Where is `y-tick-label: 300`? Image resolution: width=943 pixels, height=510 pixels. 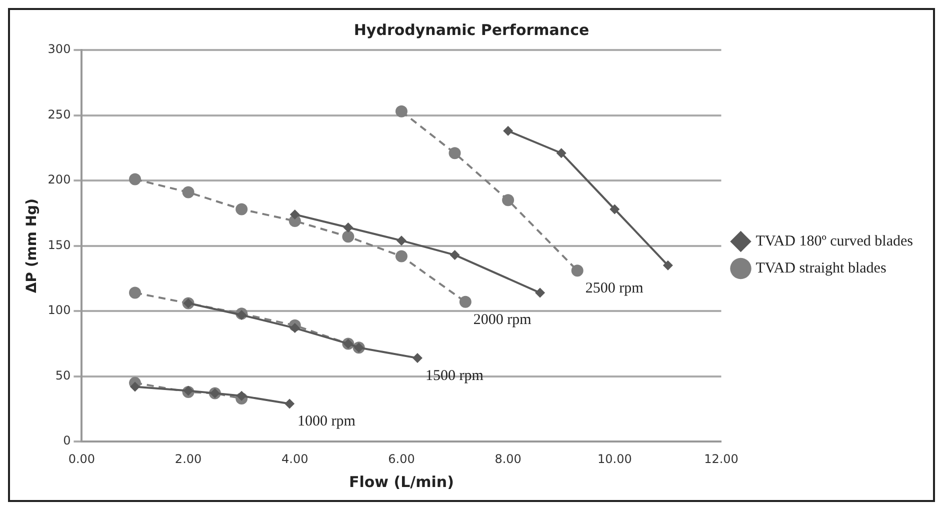
y-tick-label: 300 is located at coordinates (59, 49).